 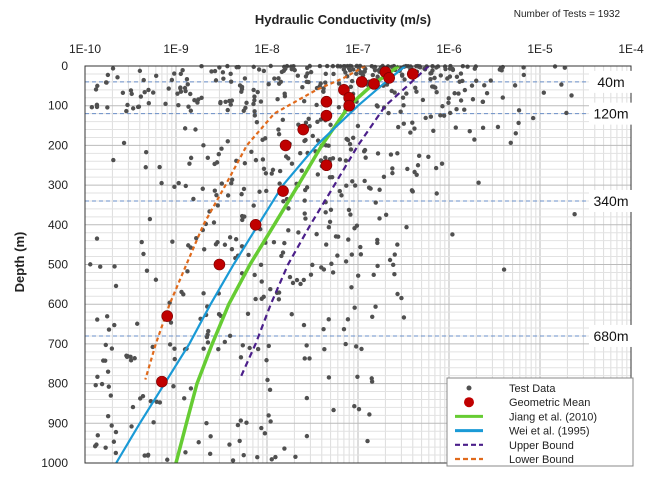 What do you see at coordinates (19, 262) in the screenshot?
I see `y-axis-title: Depth (m)` at bounding box center [19, 262].